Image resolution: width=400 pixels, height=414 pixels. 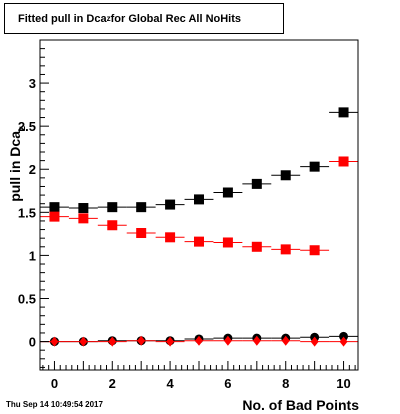 What do you see at coordinates (112, 383) in the screenshot?
I see `x-tick-label: 2` at bounding box center [112, 383].